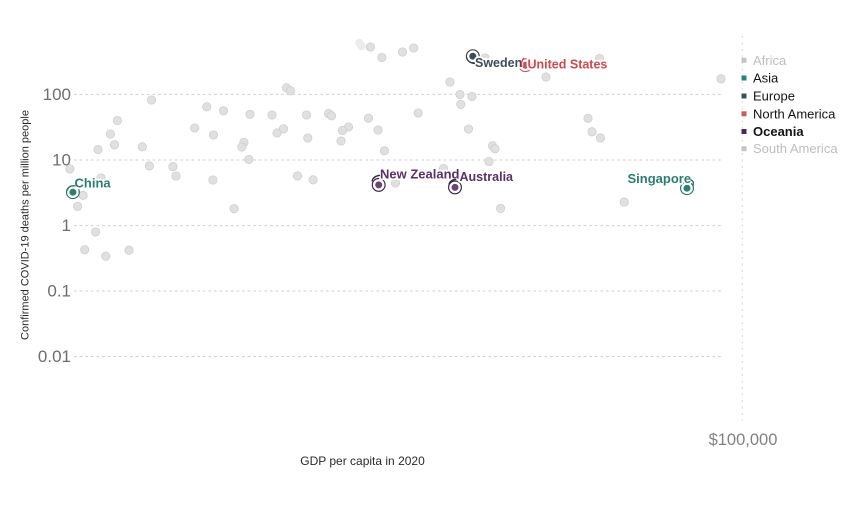 The image size is (850, 510). I want to click on svg-text: Australia, so click(487, 177).